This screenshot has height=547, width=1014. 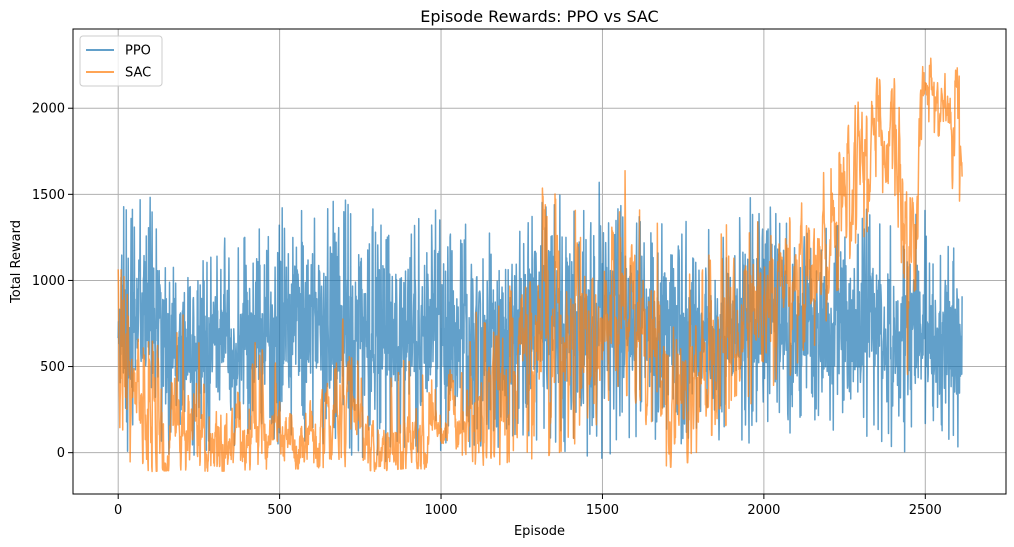 I want to click on chart-title: Episode Rewards: PPO vs SAC, so click(x=539, y=16).